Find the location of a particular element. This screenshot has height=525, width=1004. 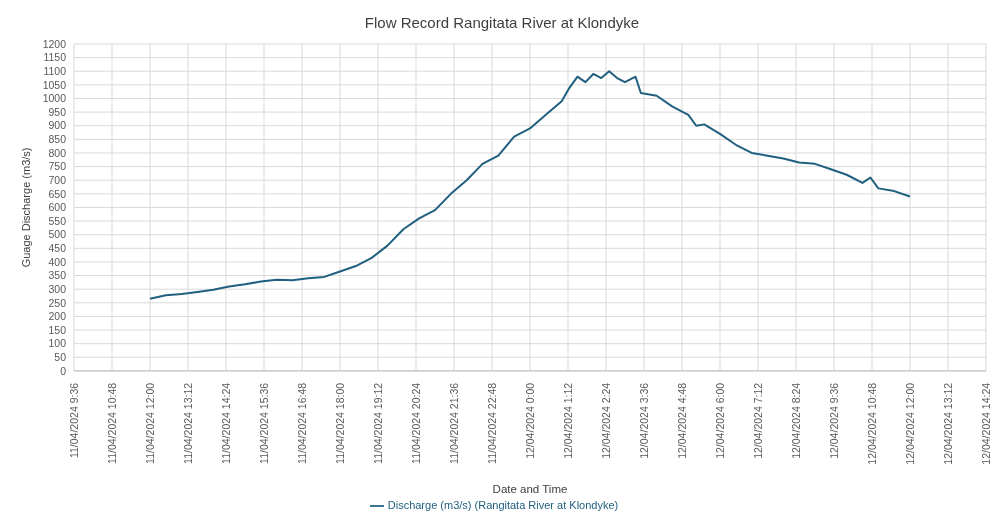

y-tick-label: 800 is located at coordinates (57, 152).